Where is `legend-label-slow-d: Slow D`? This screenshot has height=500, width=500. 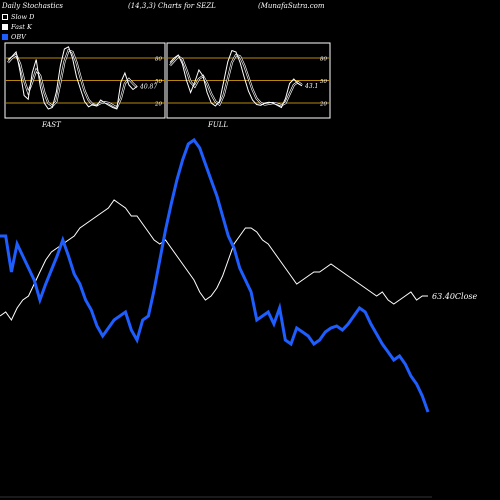 legend-label-slow-d: Slow D is located at coordinates (23, 17).